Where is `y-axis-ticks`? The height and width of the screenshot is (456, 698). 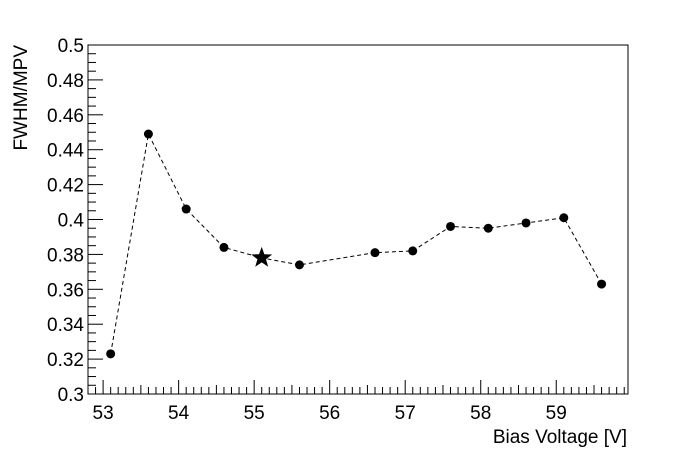 y-axis-ticks is located at coordinates (95, 219).